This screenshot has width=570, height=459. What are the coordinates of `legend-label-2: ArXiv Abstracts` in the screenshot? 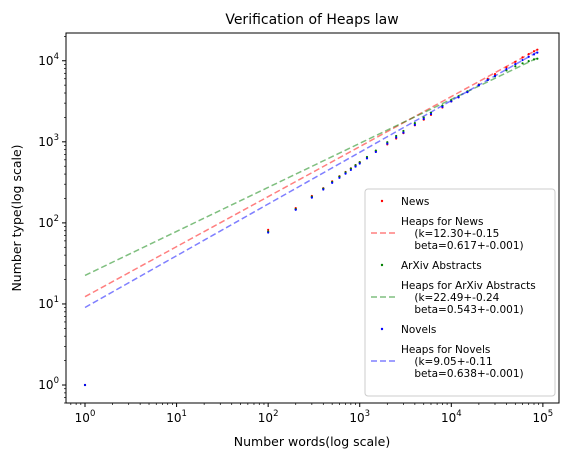 It's located at (441, 266).